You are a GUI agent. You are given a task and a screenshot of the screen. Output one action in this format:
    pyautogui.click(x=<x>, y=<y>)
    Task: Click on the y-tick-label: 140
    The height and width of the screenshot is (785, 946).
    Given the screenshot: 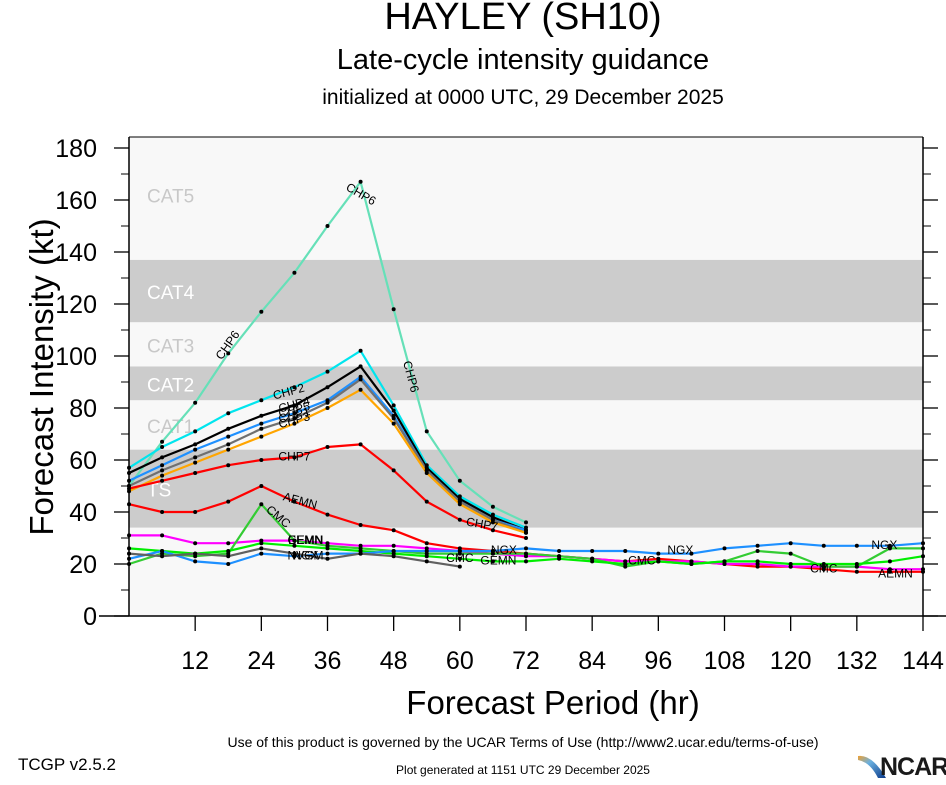 What is the action you would take?
    pyautogui.click(x=76, y=253)
    